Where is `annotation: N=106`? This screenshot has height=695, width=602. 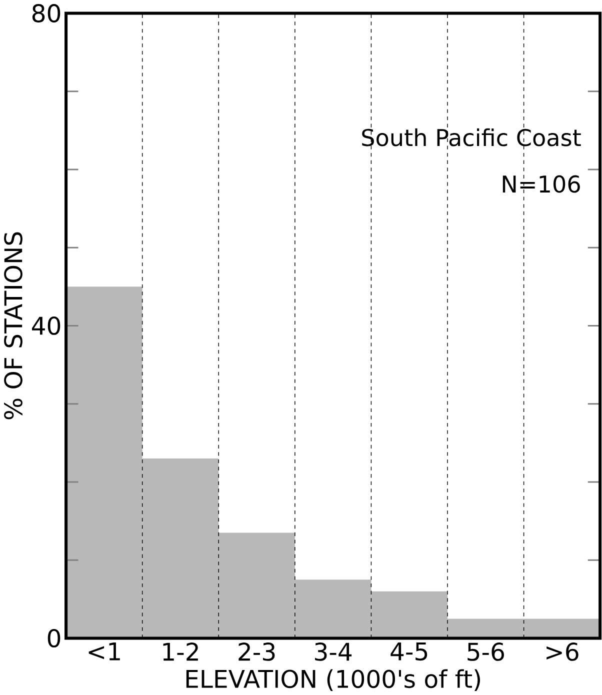
annotation: N=106 is located at coordinates (541, 184).